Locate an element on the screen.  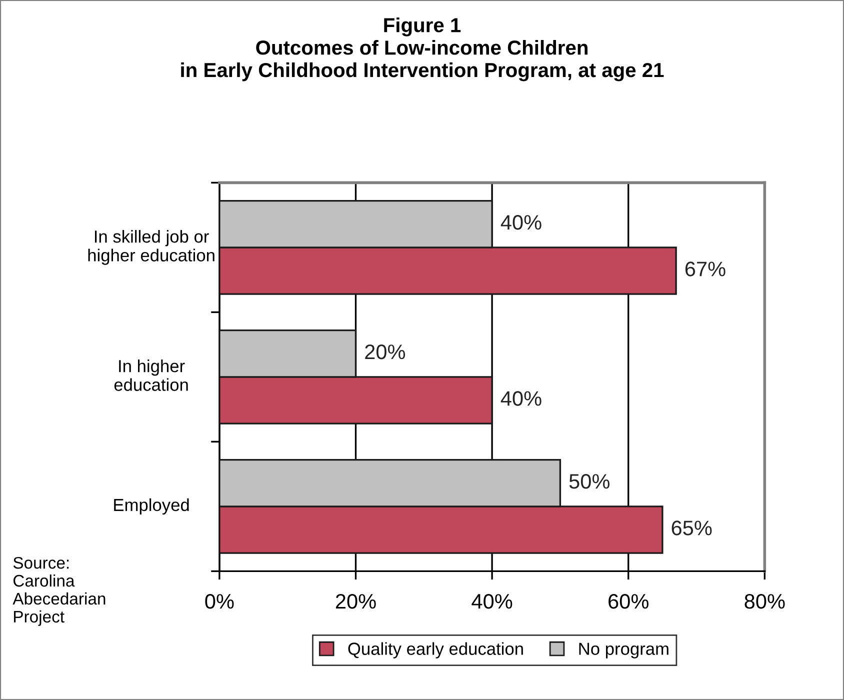
legend-label: Quality early education is located at coordinates (435, 650).